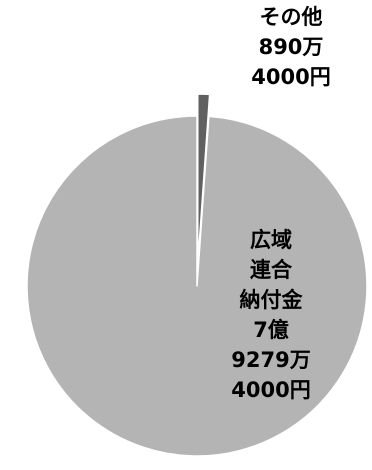 This screenshot has height=470, width=372. I want to click on slice-label-kouiki-rengou-line-2: 連合, so click(271, 270).